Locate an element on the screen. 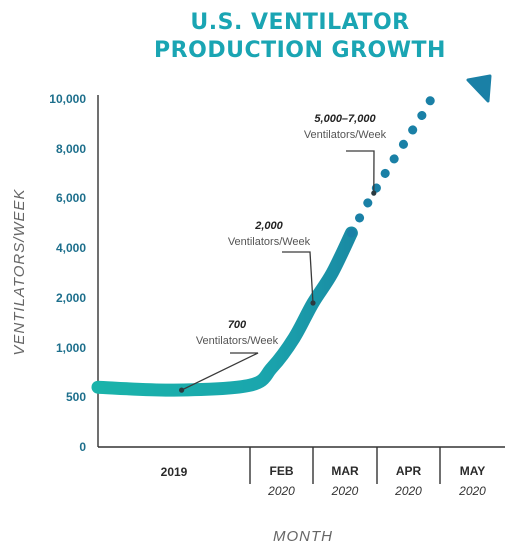 The height and width of the screenshot is (550, 517). y-tick-label: 6,000 is located at coordinates (71, 198).